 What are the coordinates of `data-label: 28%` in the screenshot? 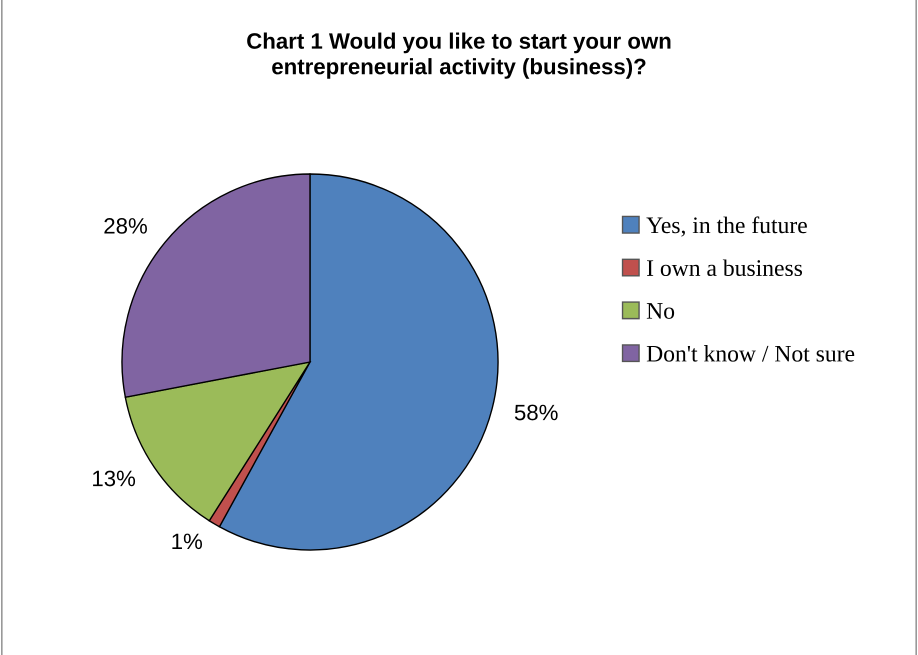 It's located at (125, 226).